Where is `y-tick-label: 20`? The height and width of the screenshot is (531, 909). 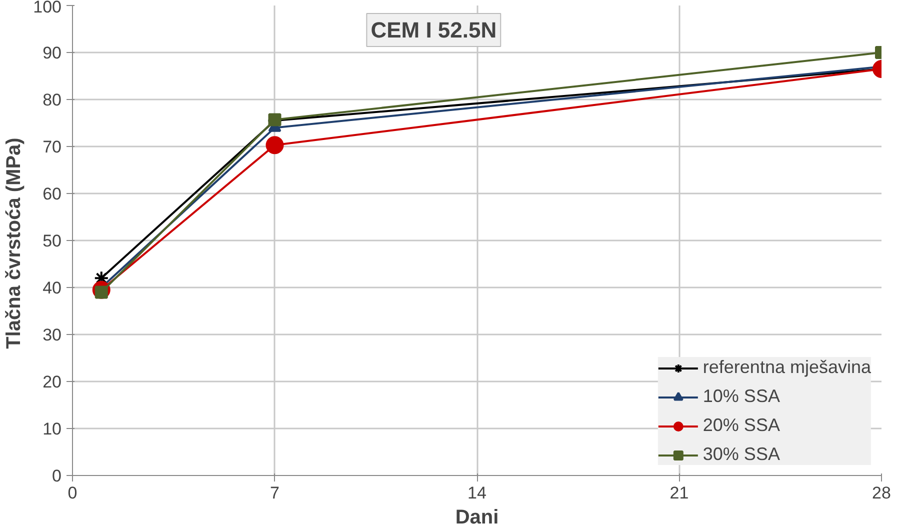 y-tick-label: 20 is located at coordinates (52, 382).